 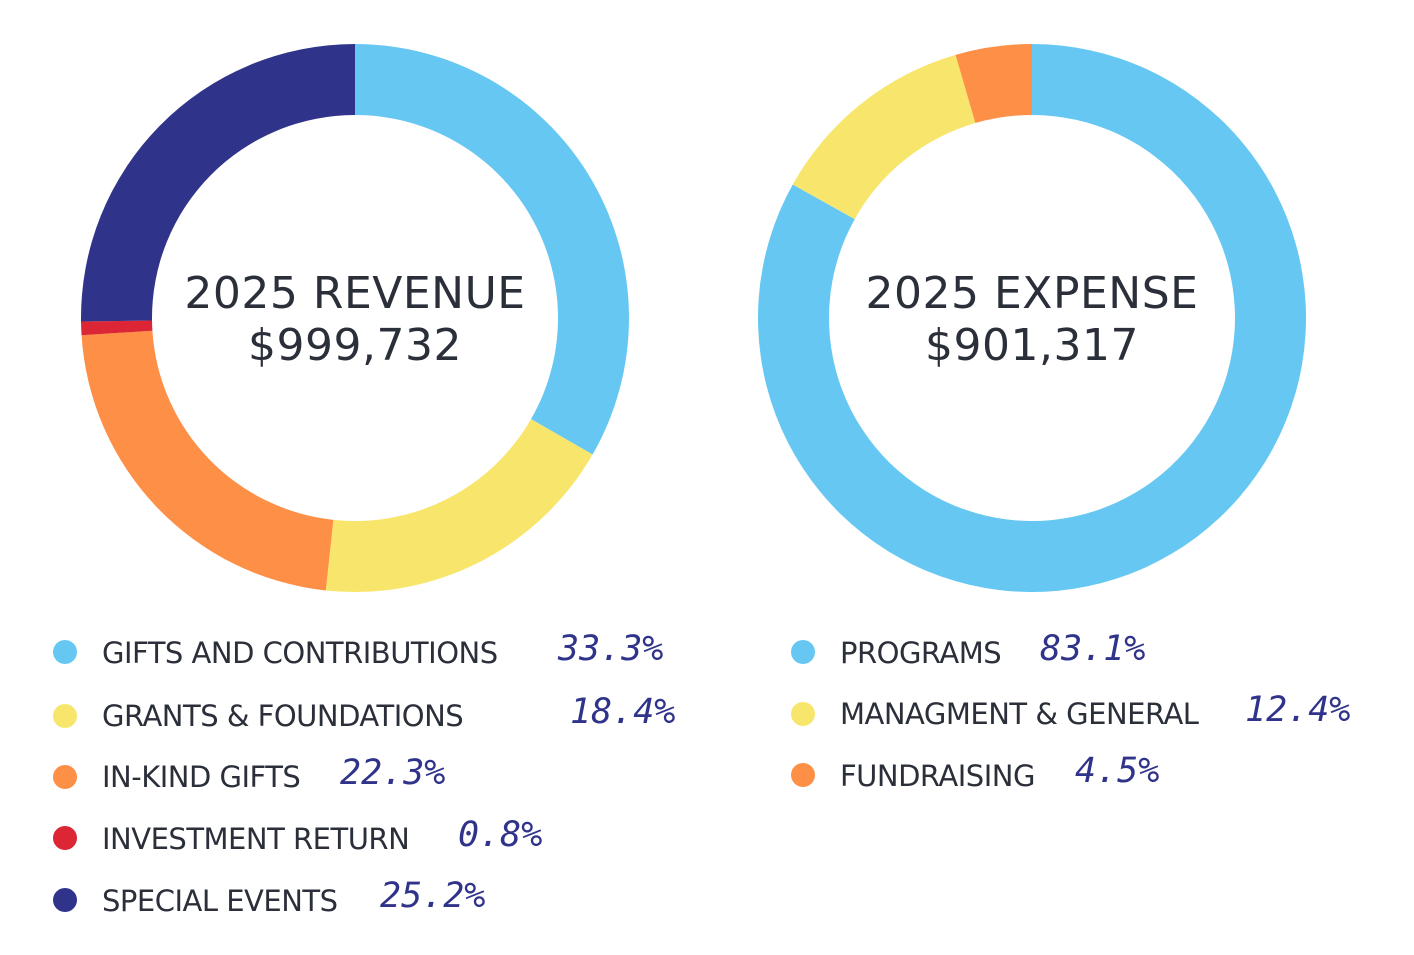 What do you see at coordinates (220, 901) in the screenshot?
I see `legend-label-special-events: SPECIAL EVENTS` at bounding box center [220, 901].